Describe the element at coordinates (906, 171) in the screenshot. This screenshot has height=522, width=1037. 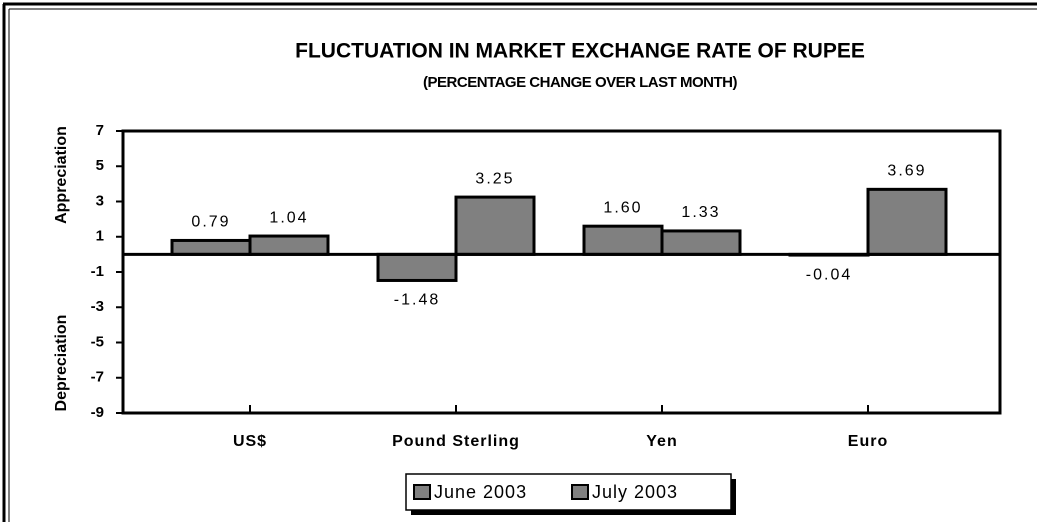
I see `value-label: 3.69` at that location.